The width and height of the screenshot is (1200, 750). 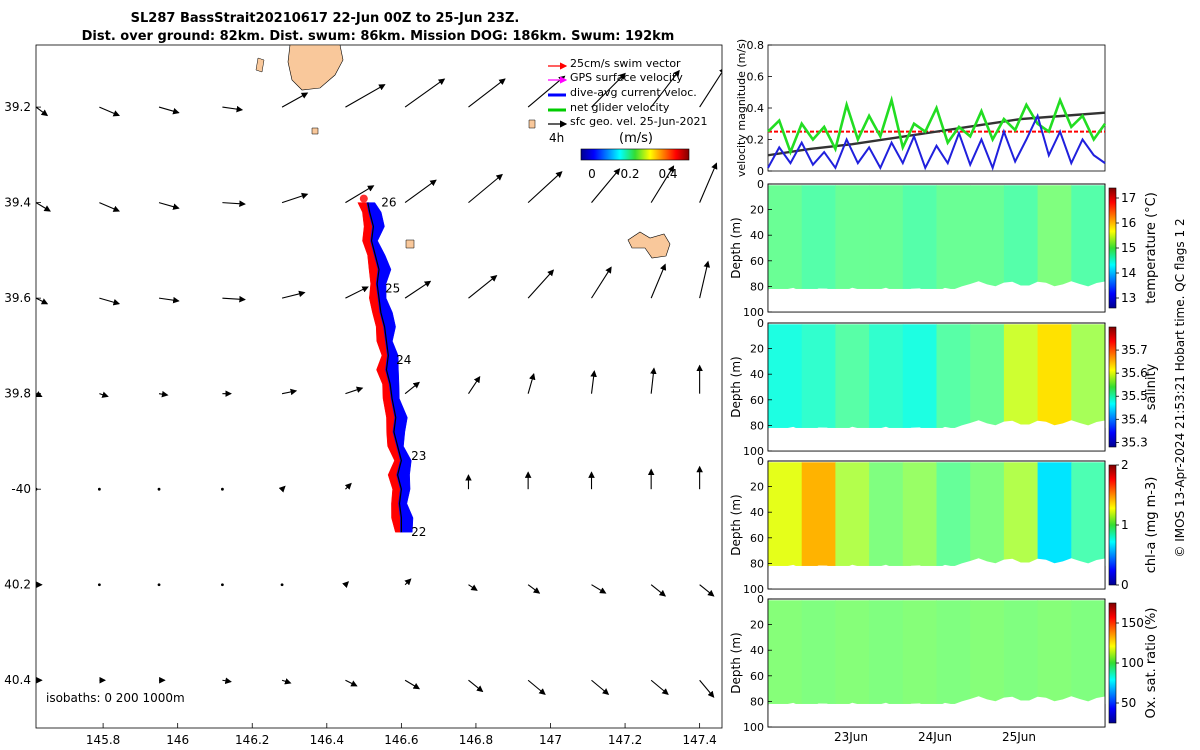 I want to click on salinity-cblabel: salinity, so click(x=1151, y=386).